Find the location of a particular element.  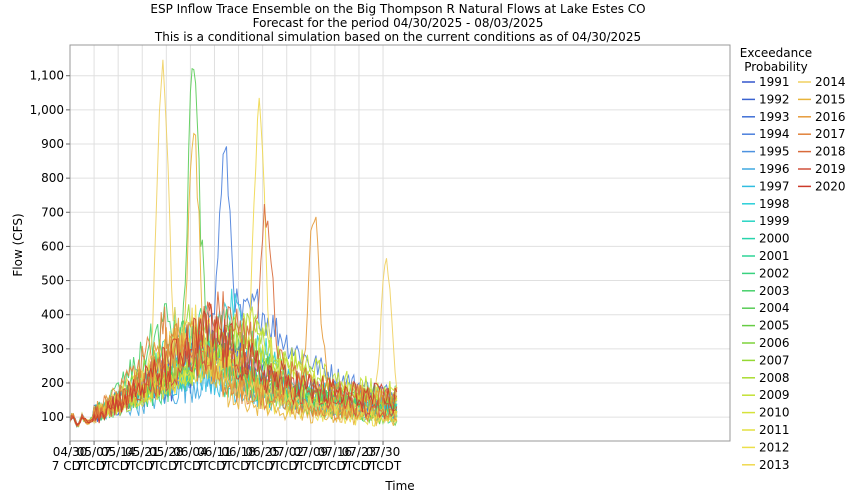

legend-label-2020: 2020 is located at coordinates (830, 186).